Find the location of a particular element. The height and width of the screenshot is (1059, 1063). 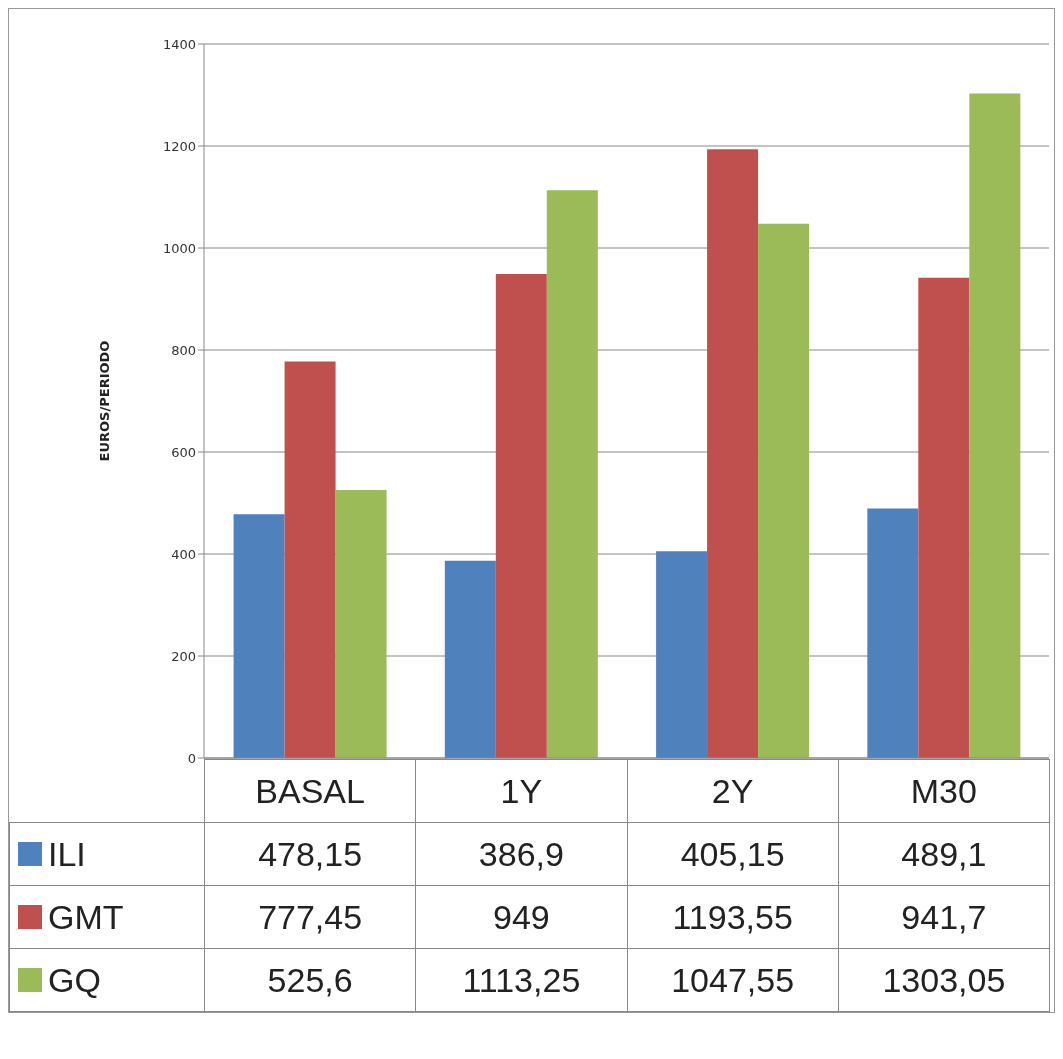

y-tick-label: 200 is located at coordinates (183, 656).